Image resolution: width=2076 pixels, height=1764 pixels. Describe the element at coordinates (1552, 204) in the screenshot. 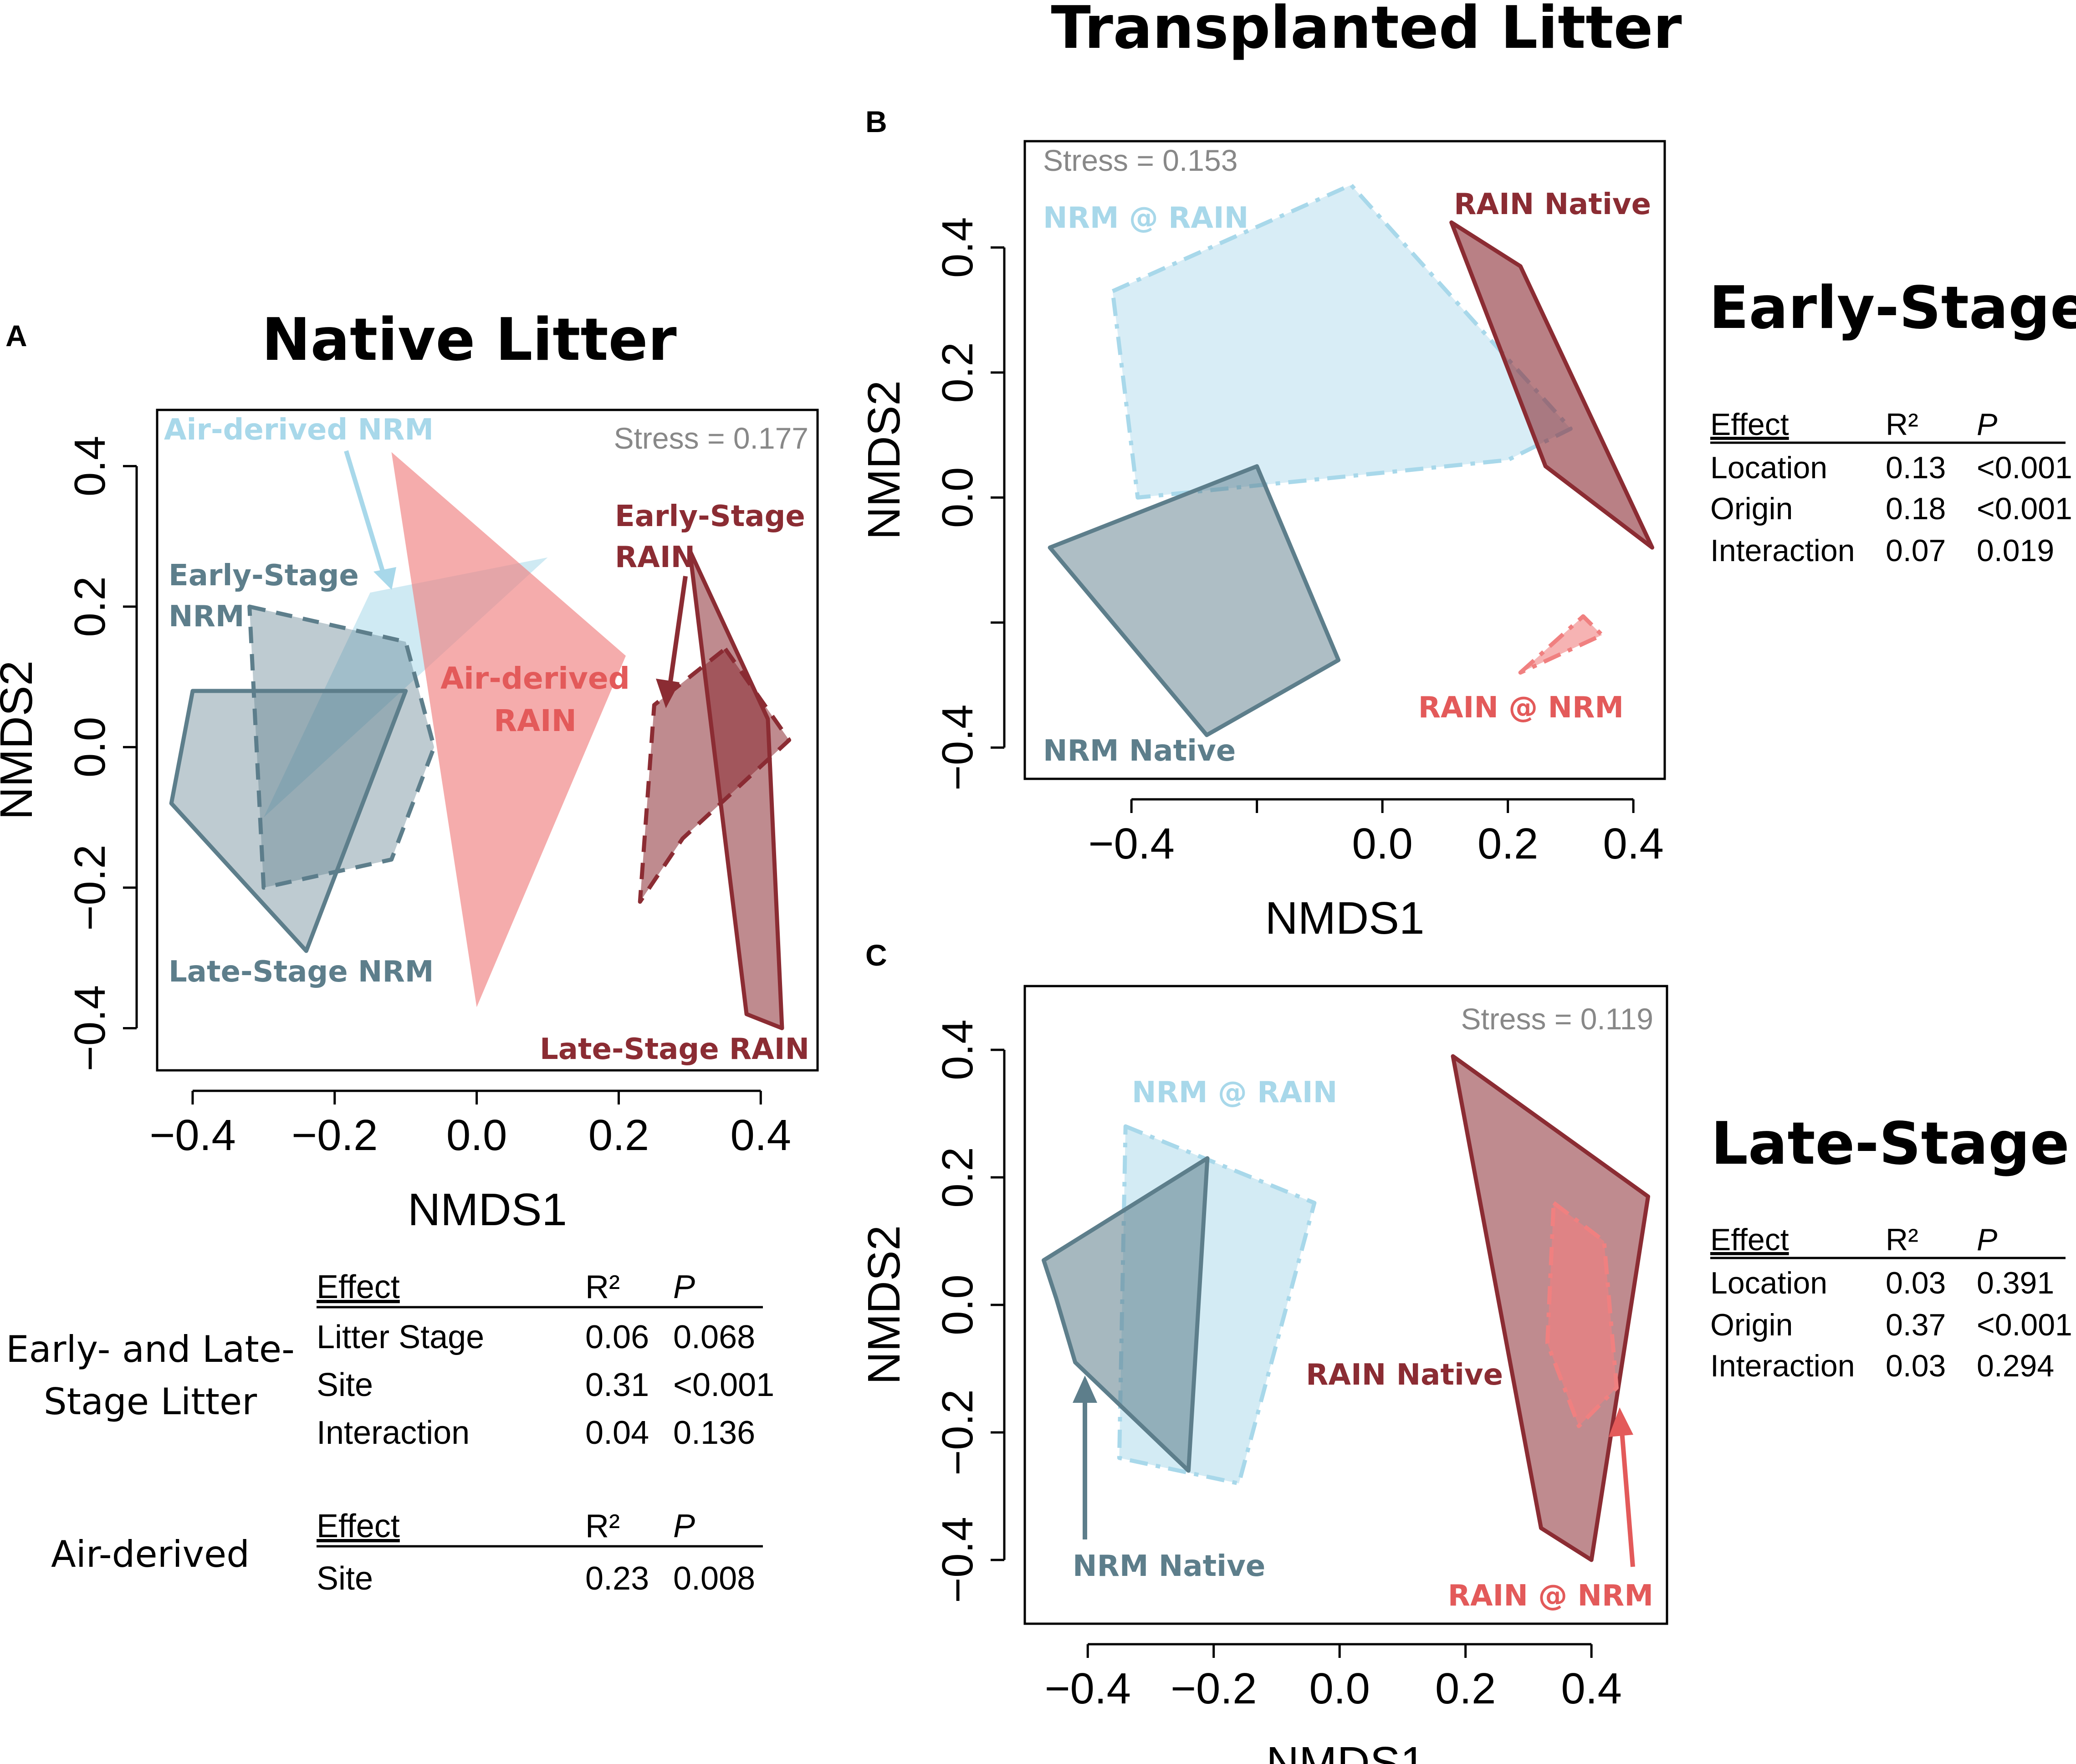

I see `label-b-rain-native: RAIN Native` at that location.